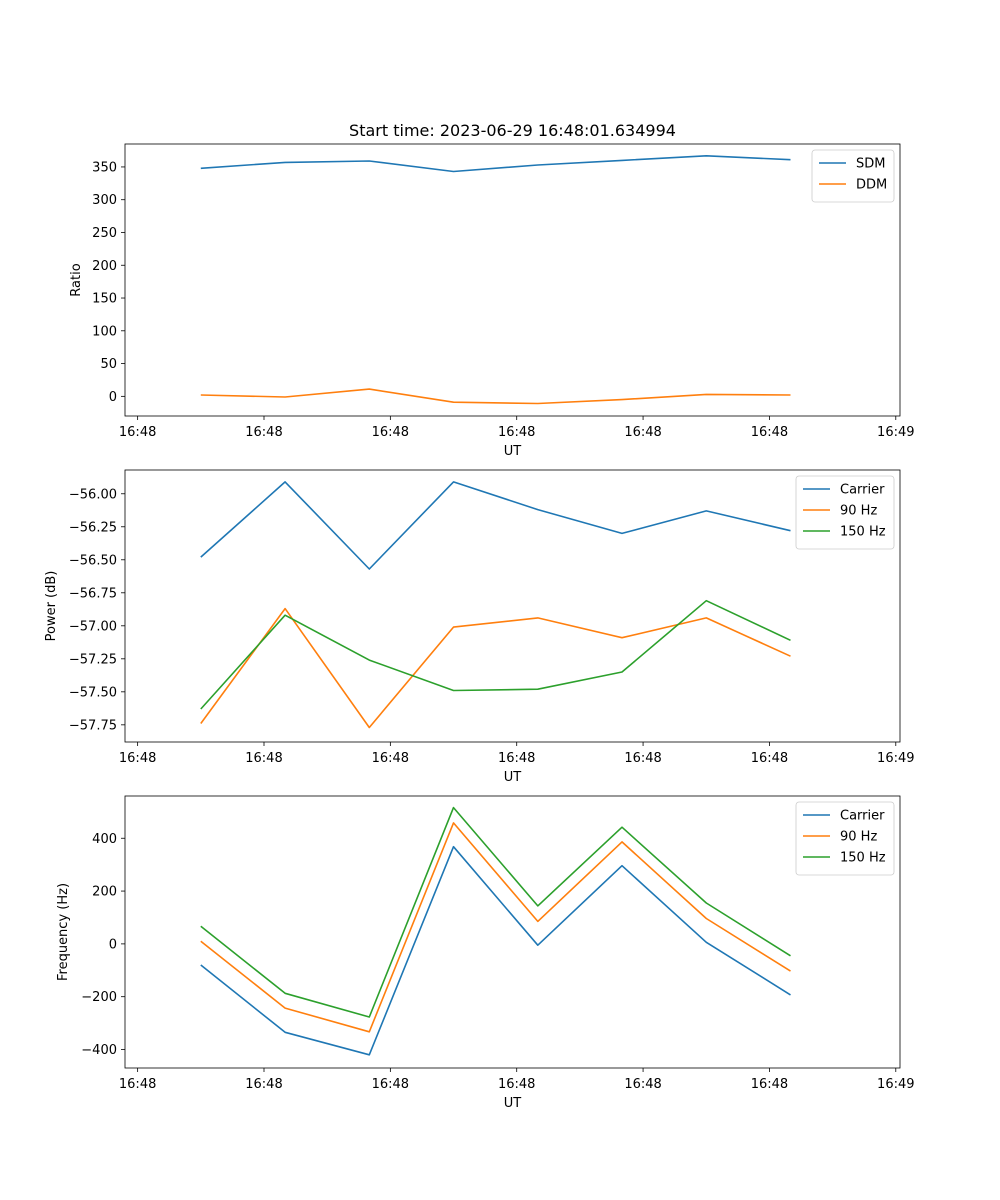 The width and height of the screenshot is (1000, 1200). What do you see at coordinates (871, 185) in the screenshot?
I see `legend-entry-label: DDM` at bounding box center [871, 185].